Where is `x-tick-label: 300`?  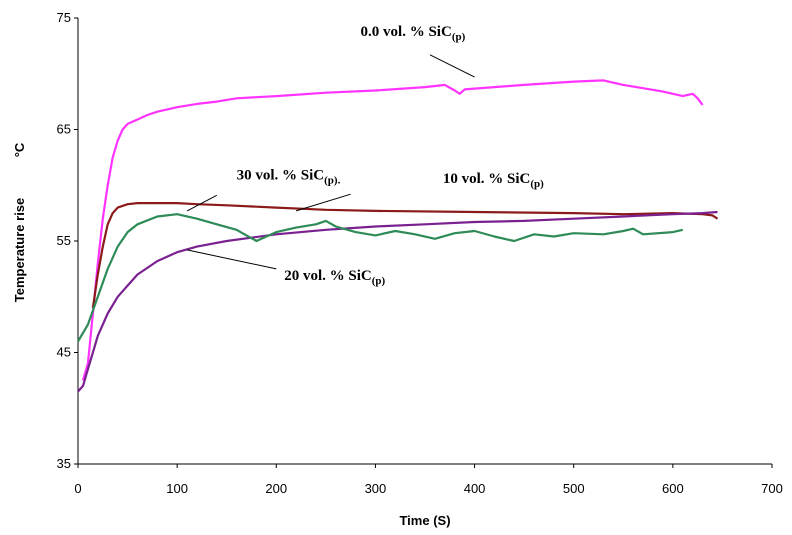 x-tick-label: 300 is located at coordinates (376, 488).